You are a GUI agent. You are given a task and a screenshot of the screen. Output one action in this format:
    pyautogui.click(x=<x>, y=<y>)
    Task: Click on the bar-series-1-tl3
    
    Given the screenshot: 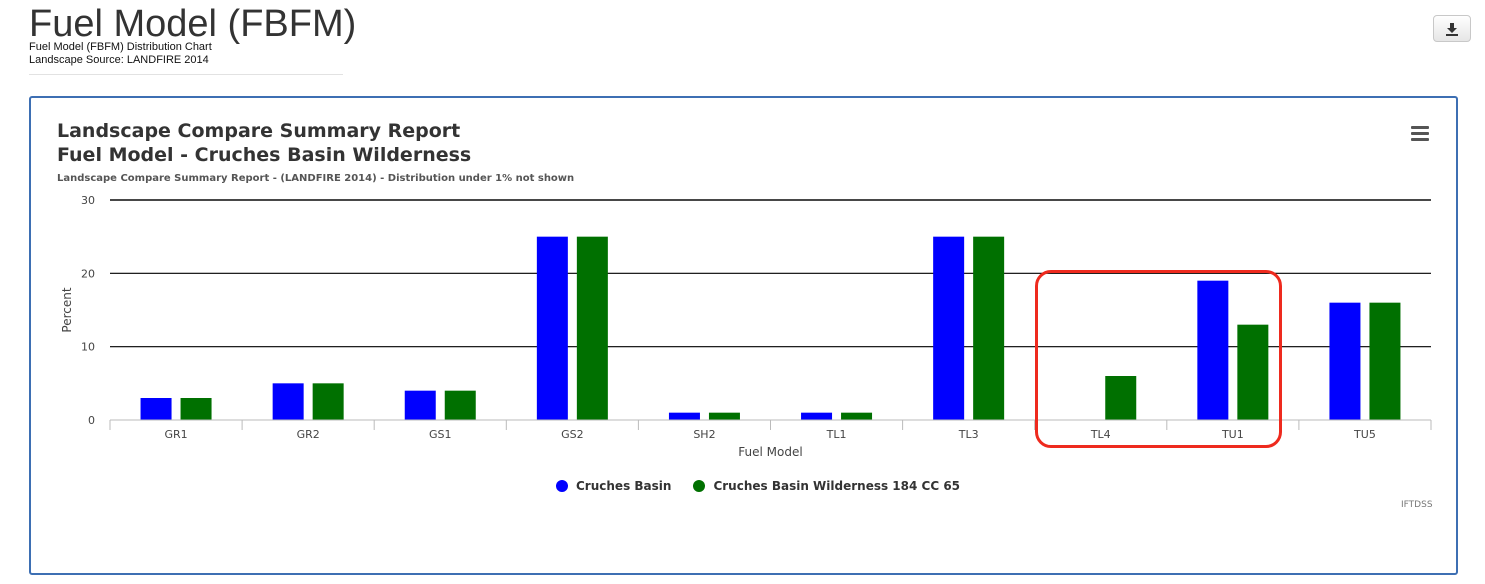 What is the action you would take?
    pyautogui.click(x=949, y=328)
    